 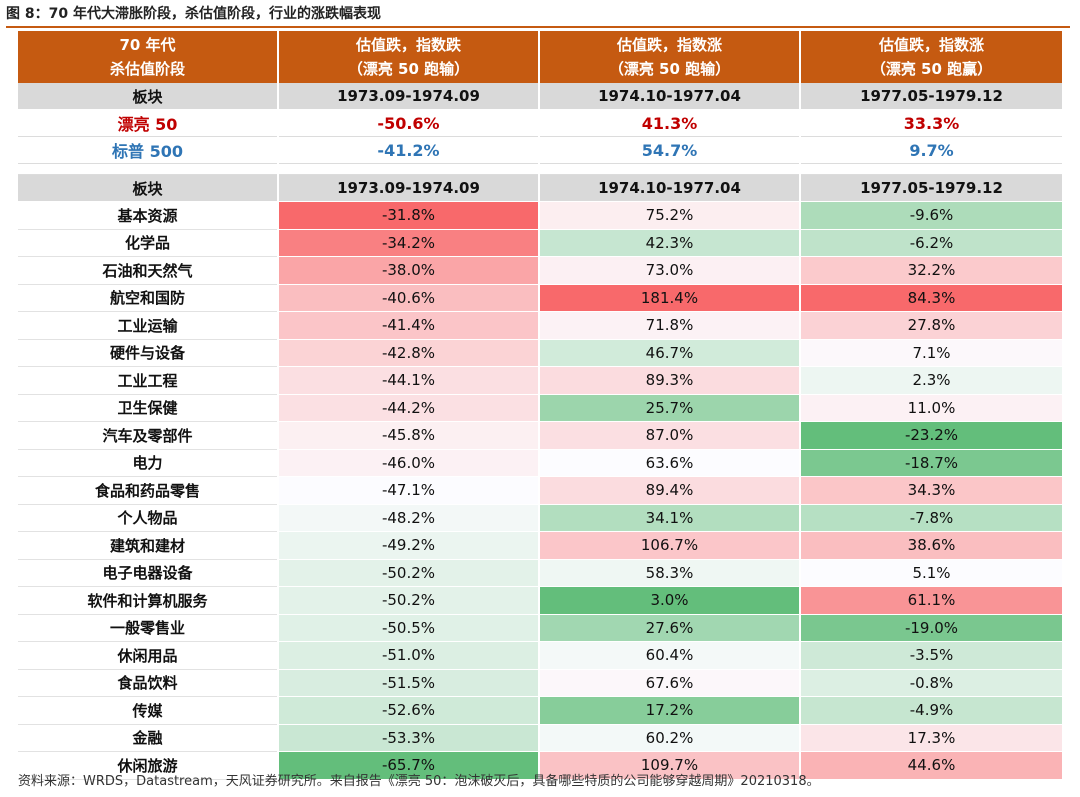 I want to click on sector-value-cell: -41.4%, so click(x=409, y=325).